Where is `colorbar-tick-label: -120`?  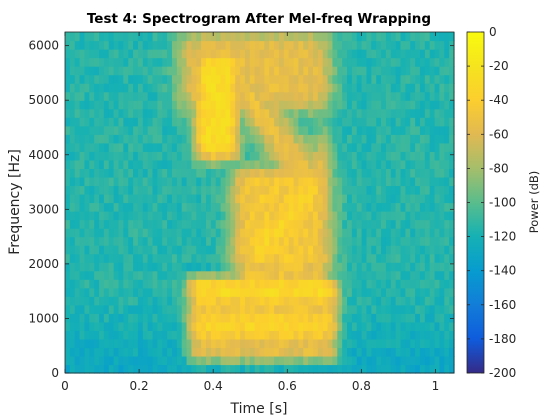 colorbar-tick-label: -120 is located at coordinates (502, 237).